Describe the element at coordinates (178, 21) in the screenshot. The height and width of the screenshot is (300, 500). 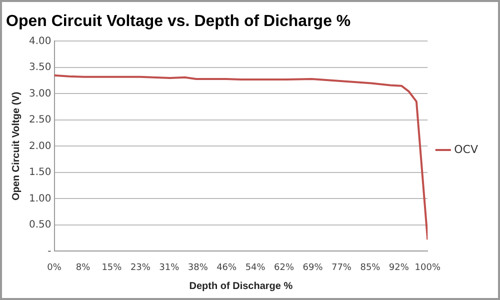
I see `chart-title: Open Circuit Voltage vs. Depth of Dicharge %` at that location.